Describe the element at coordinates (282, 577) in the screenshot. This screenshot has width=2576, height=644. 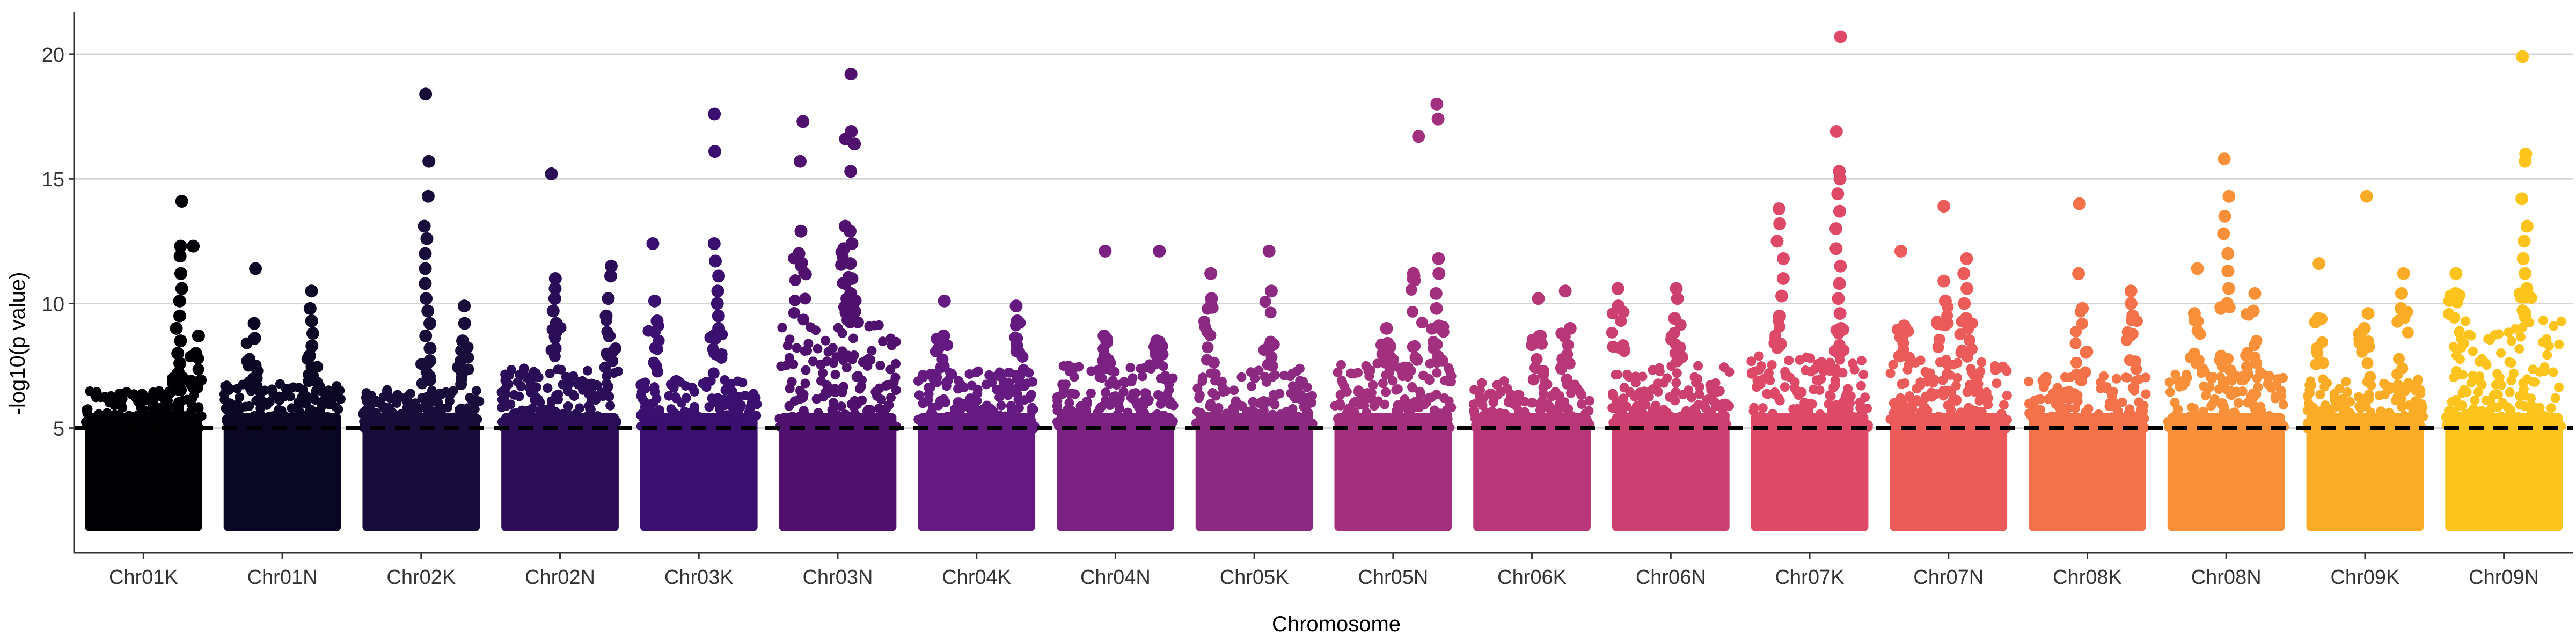
I see `x-tick-label: Chr01N` at that location.